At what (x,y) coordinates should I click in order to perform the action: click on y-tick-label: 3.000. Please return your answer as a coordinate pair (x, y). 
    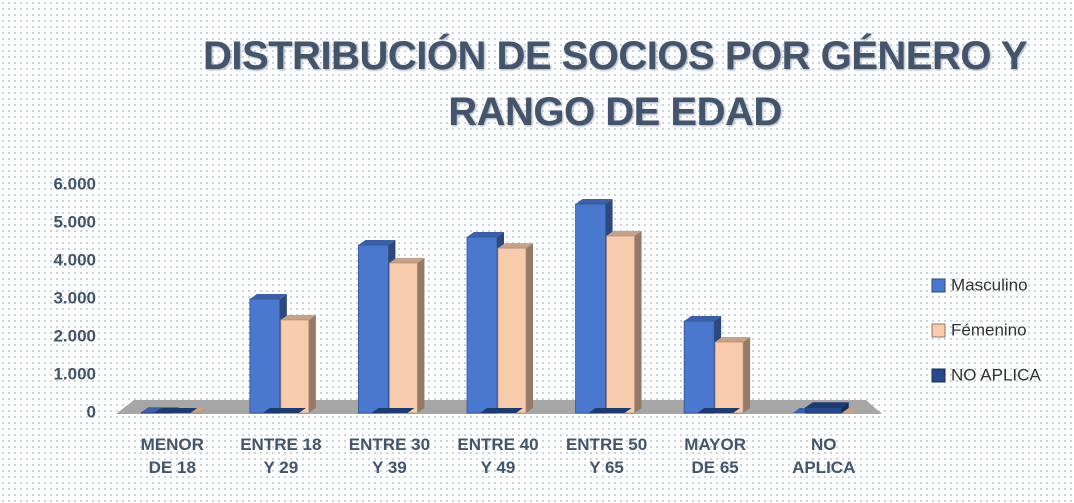
    Looking at the image, I should click on (74, 297).